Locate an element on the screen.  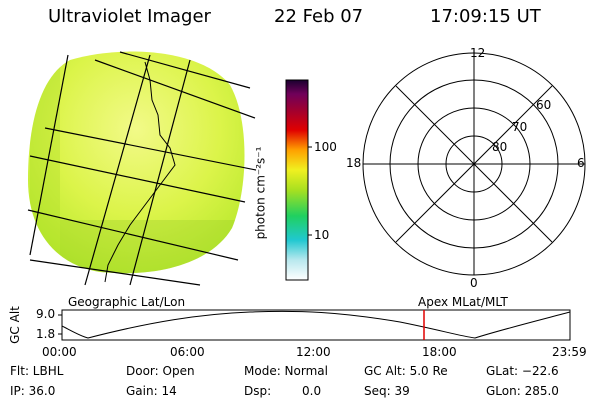
orbit-x-tick: 00:00 is located at coordinates (59, 352).